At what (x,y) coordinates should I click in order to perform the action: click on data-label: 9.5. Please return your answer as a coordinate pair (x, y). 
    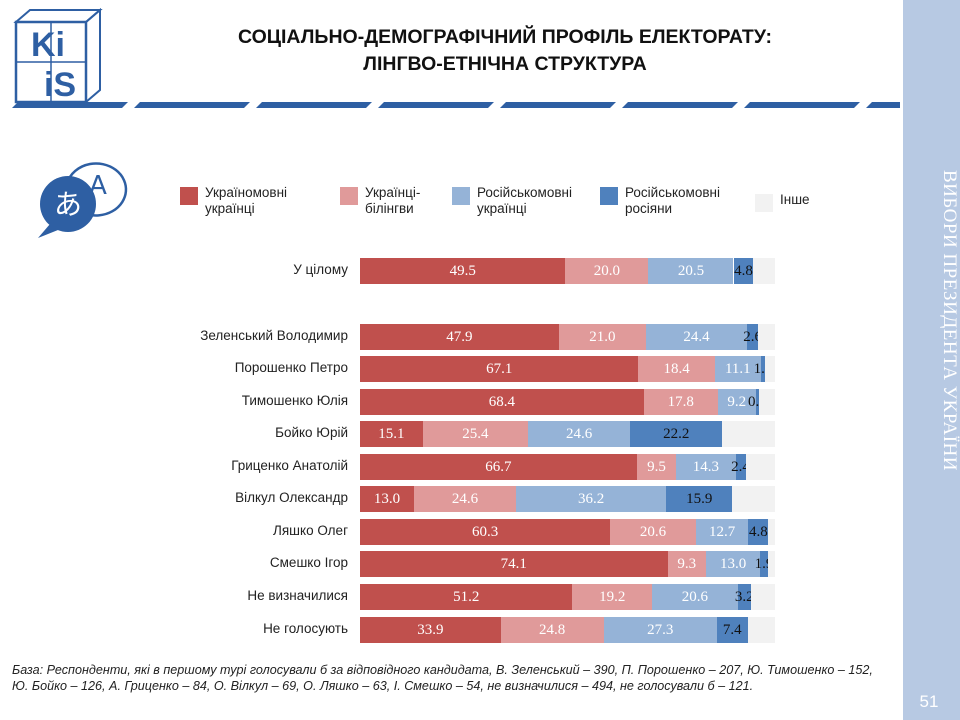
    Looking at the image, I should click on (656, 467).